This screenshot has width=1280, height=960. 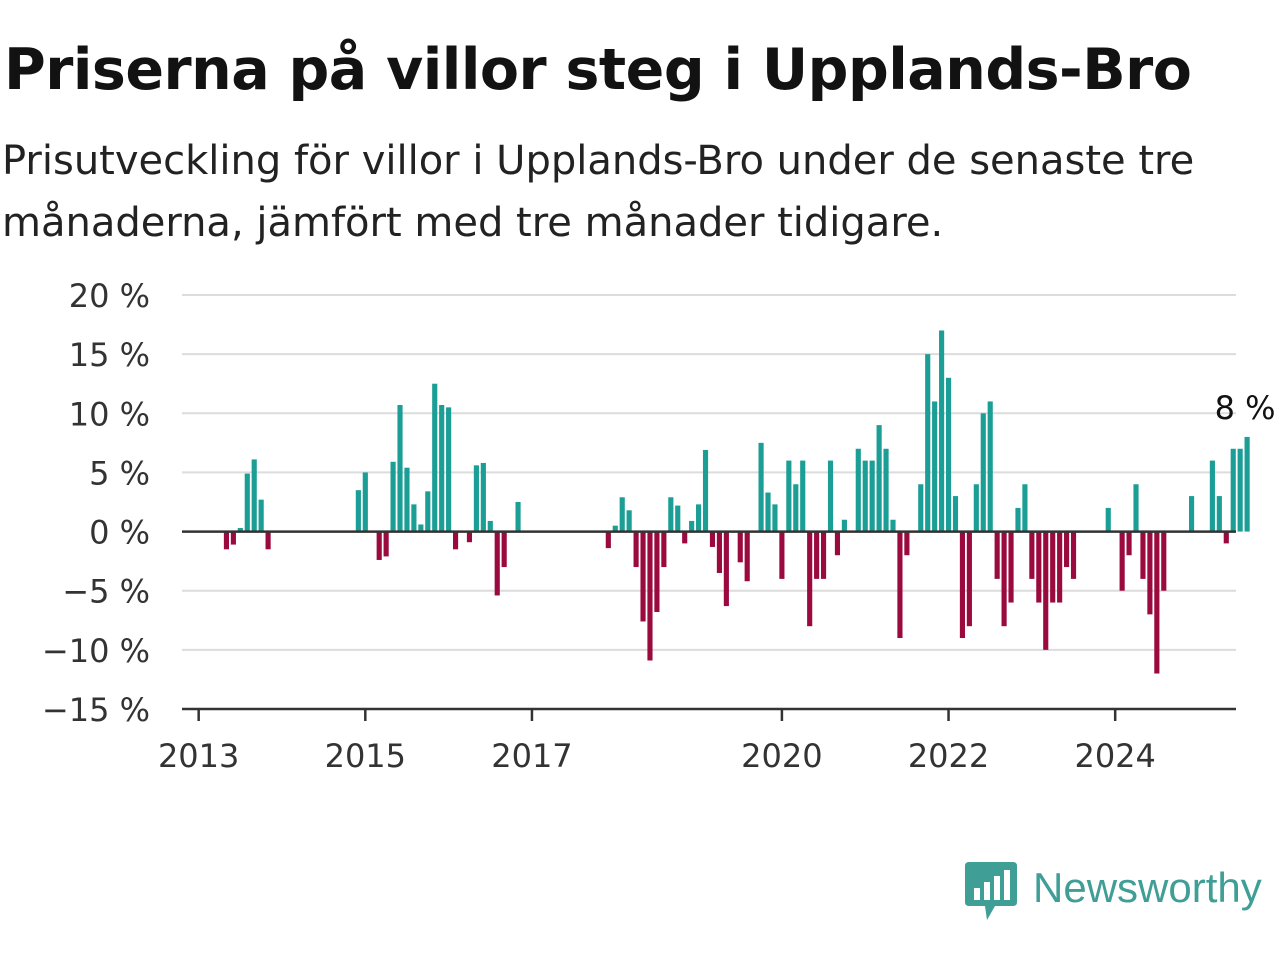 What do you see at coordinates (598, 70) in the screenshot?
I see `chart-title: Priserna på villor steg i Upplands-Bro` at bounding box center [598, 70].